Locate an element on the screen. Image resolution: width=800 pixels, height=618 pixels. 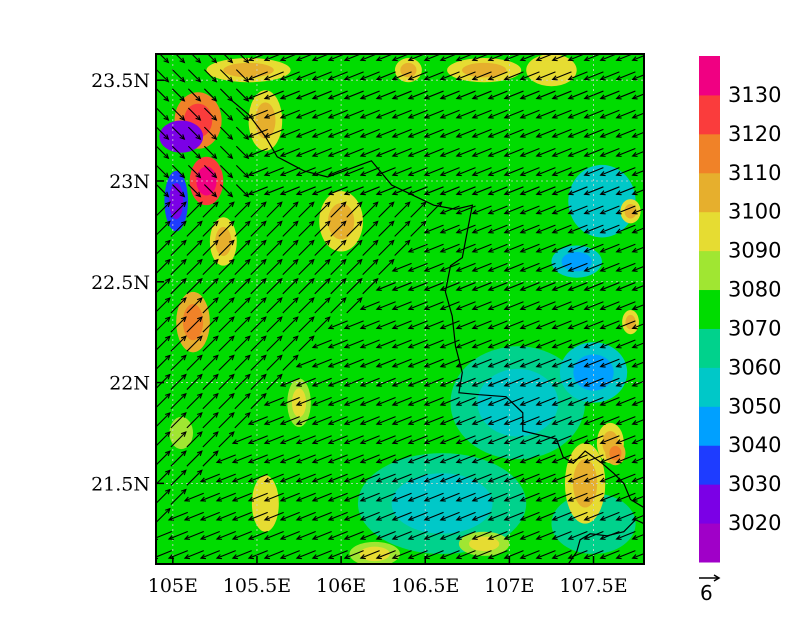
reference-arrowhead is located at coordinates (717, 578).